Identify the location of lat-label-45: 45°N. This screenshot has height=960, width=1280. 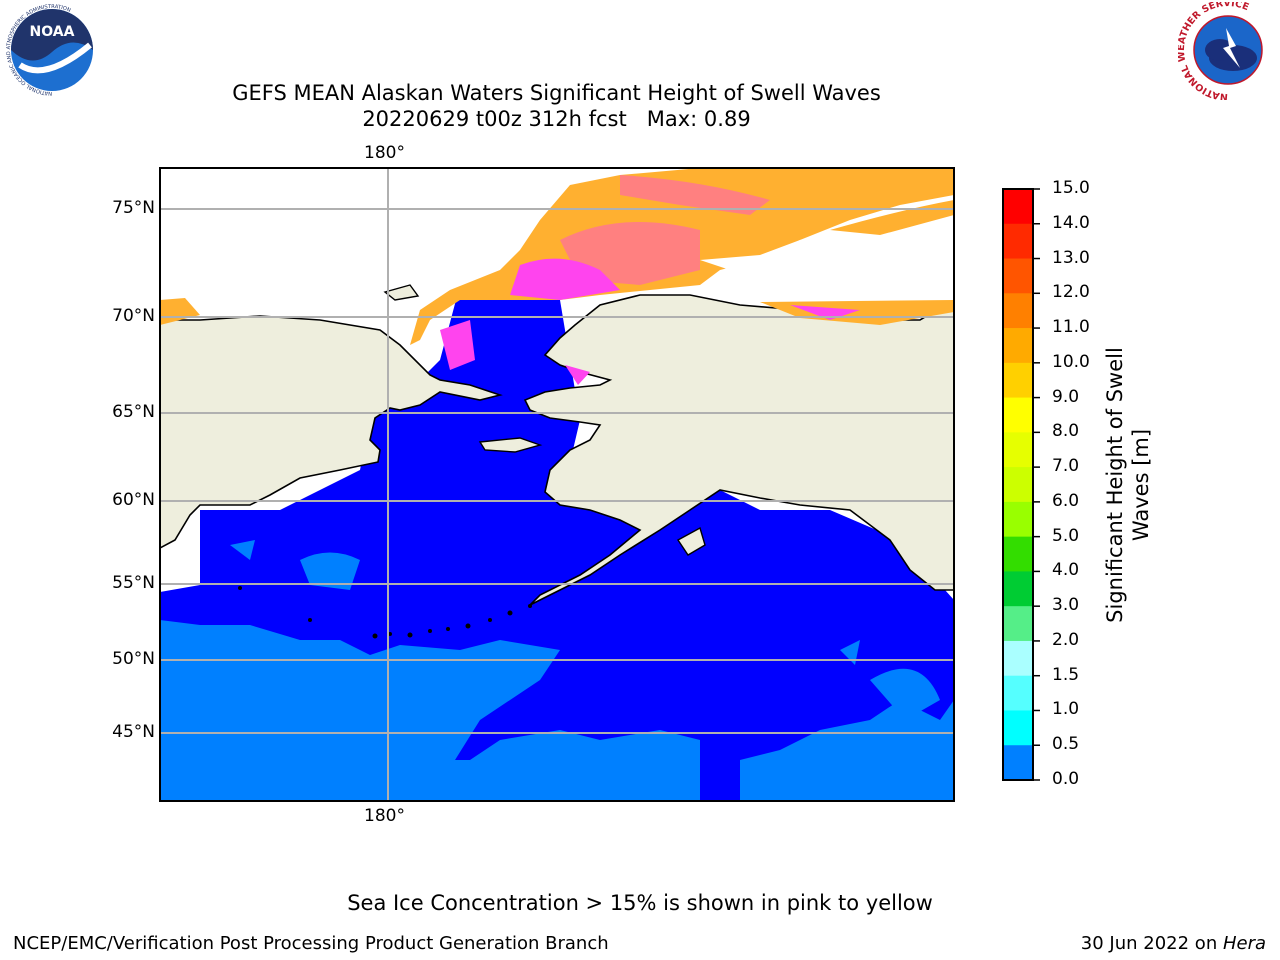
(133, 732).